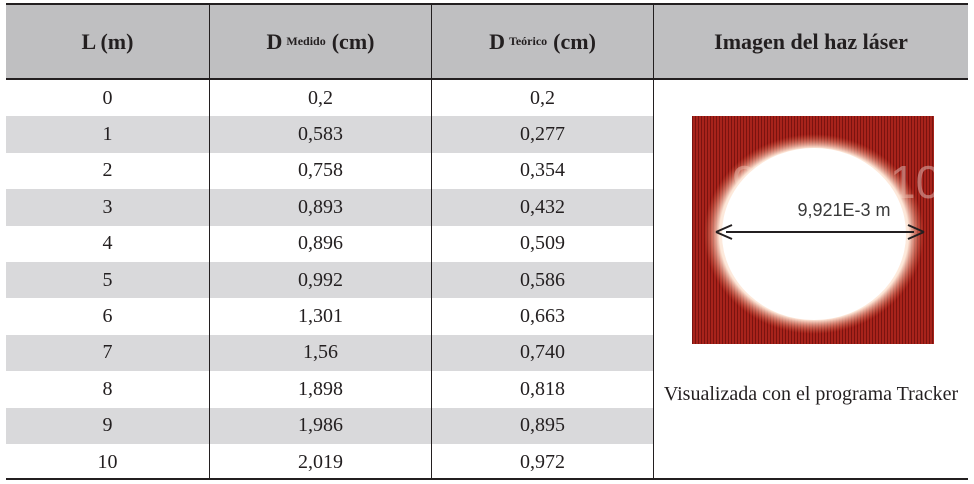 The height and width of the screenshot is (484, 974). I want to click on table-row: 6 1,301 0,663, so click(329, 316).